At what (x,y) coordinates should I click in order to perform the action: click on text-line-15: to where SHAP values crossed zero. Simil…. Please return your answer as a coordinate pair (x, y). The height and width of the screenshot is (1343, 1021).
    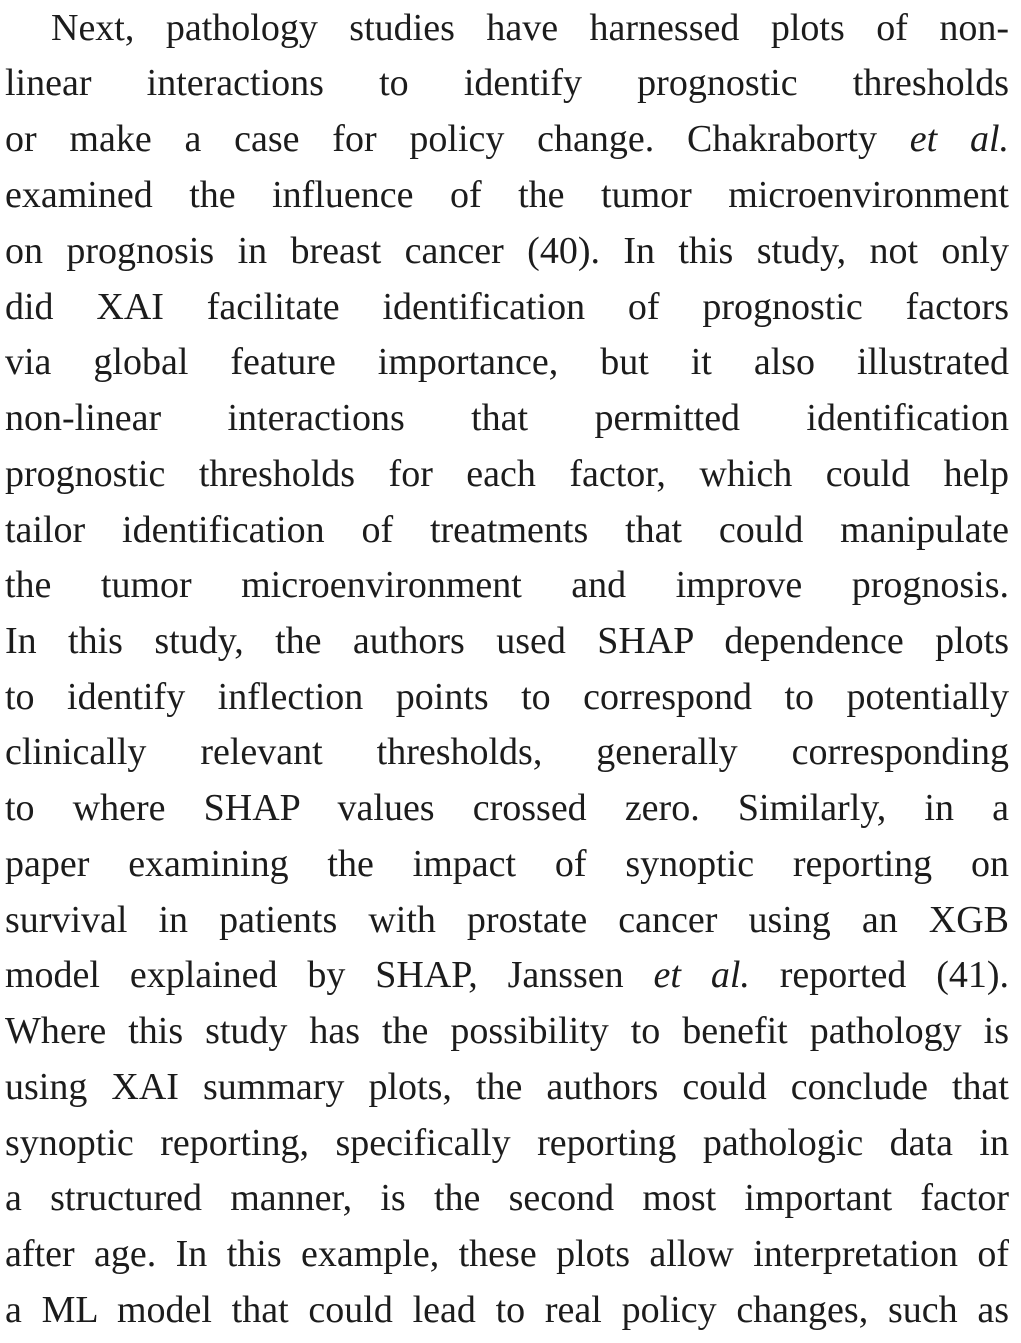
    Looking at the image, I should click on (507, 808).